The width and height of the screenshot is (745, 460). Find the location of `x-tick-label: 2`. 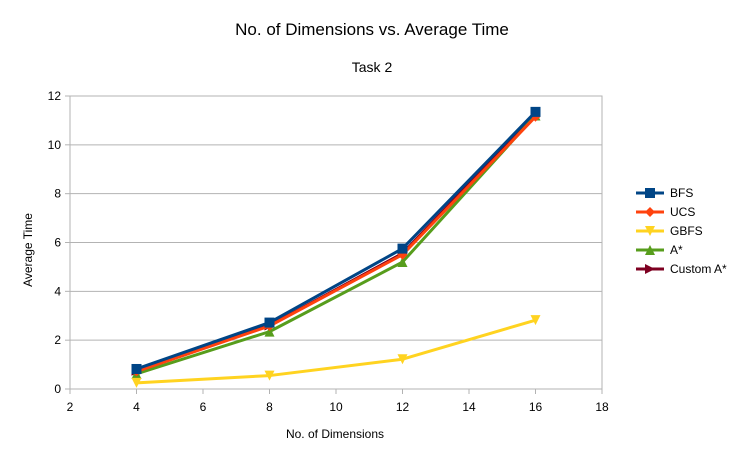

x-tick-label: 2 is located at coordinates (70, 407).